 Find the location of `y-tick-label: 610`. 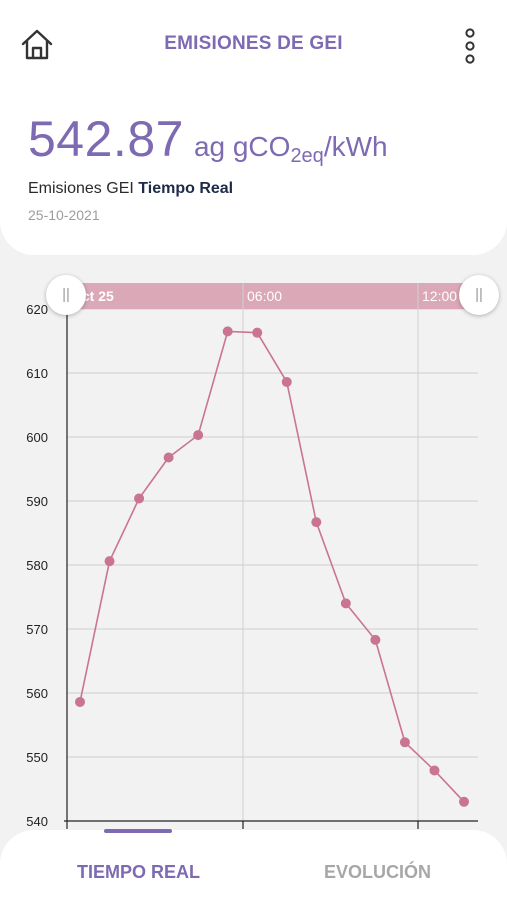

y-tick-label: 610 is located at coordinates (37, 373).